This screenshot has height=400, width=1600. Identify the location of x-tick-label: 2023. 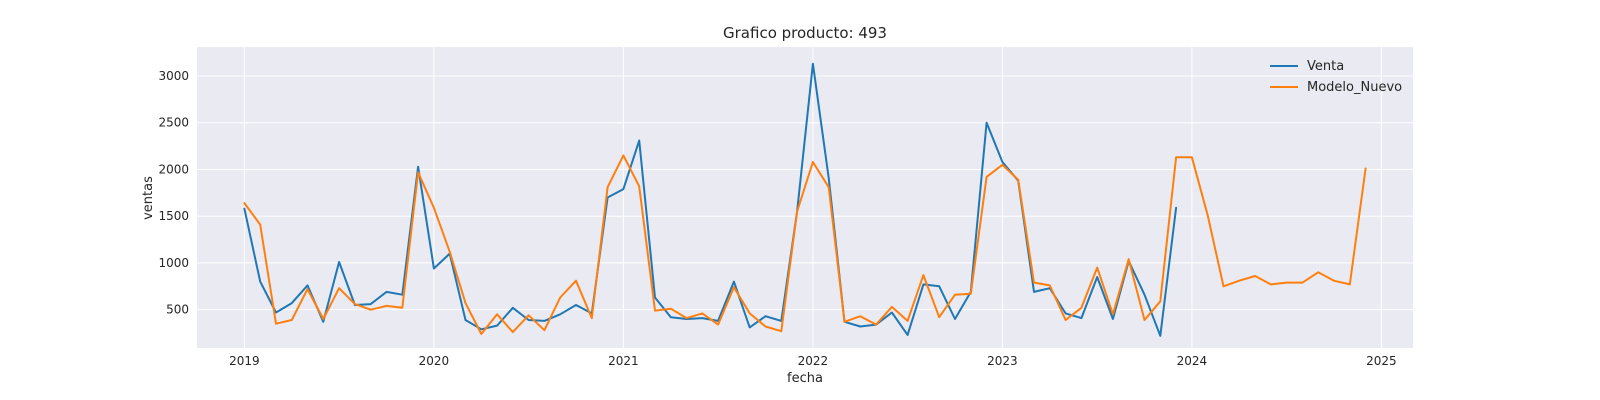
(1002, 361).